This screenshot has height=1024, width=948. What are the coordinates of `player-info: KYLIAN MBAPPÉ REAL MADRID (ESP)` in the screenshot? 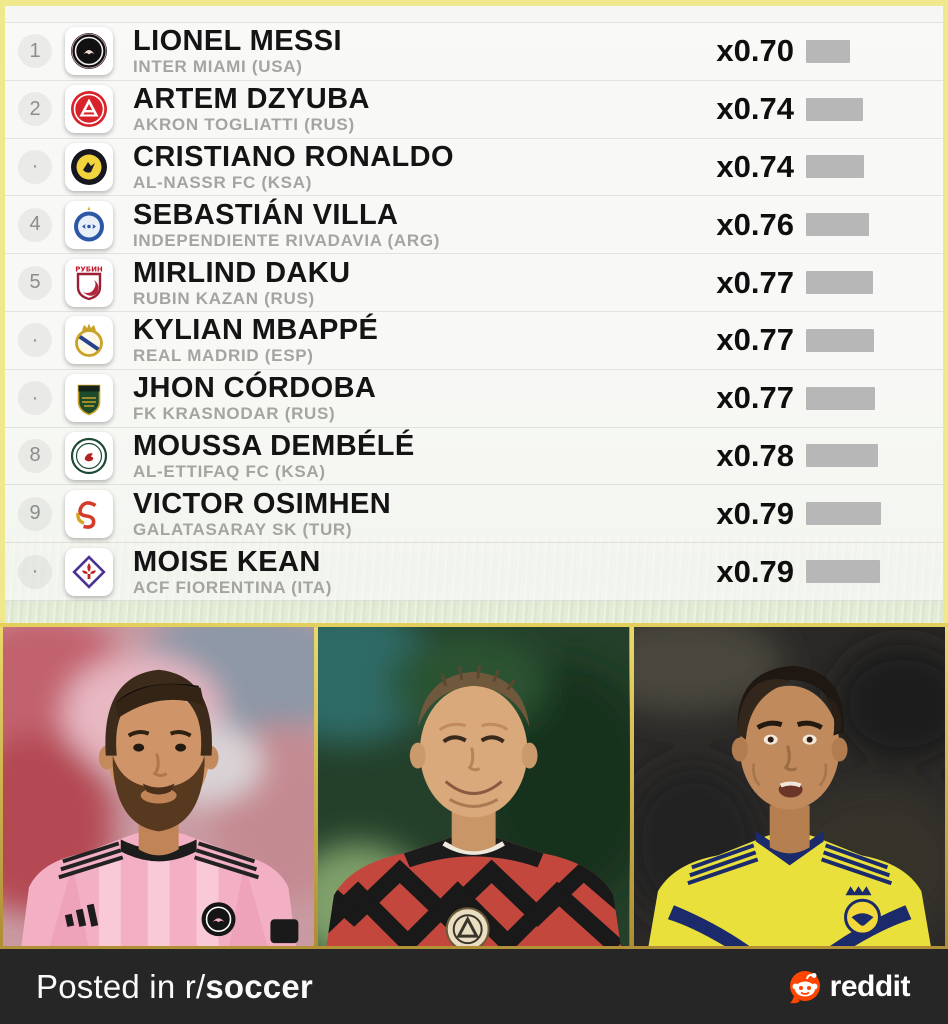 It's located at (413, 340).